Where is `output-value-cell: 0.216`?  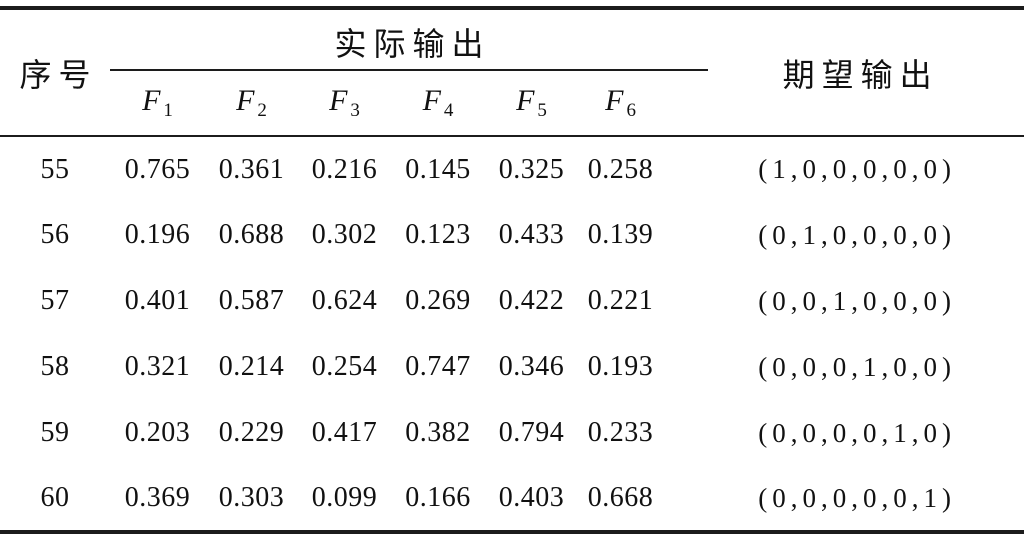
output-value-cell: 0.216 is located at coordinates (344, 169).